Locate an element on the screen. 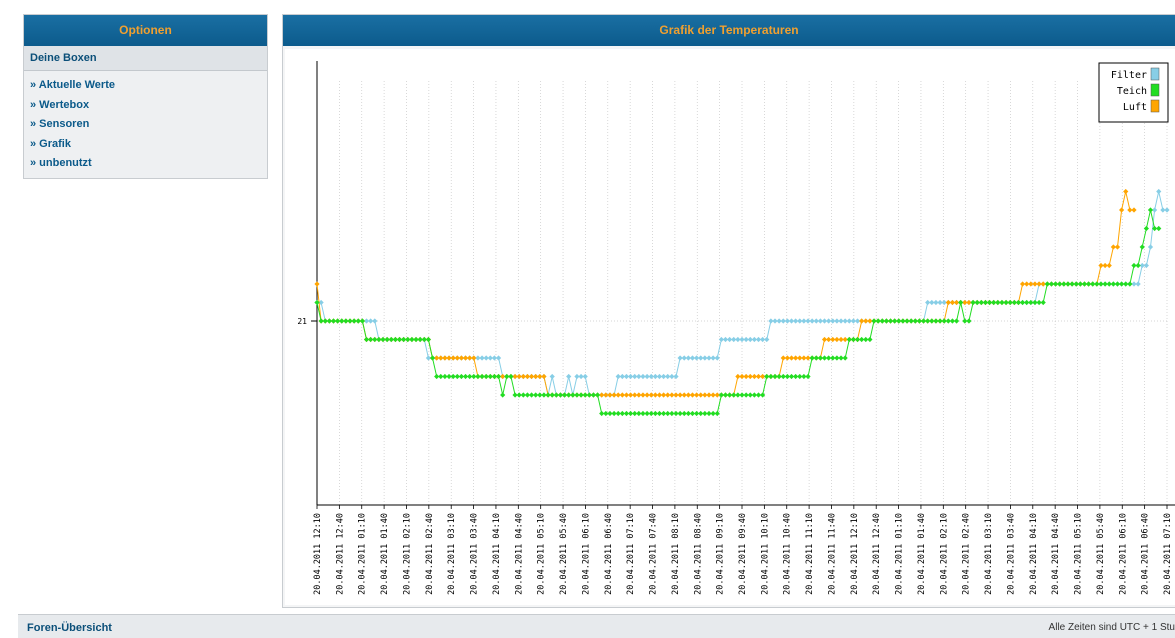  x-tick-label: 20.04.2011 05:10 is located at coordinates (1079, 554).